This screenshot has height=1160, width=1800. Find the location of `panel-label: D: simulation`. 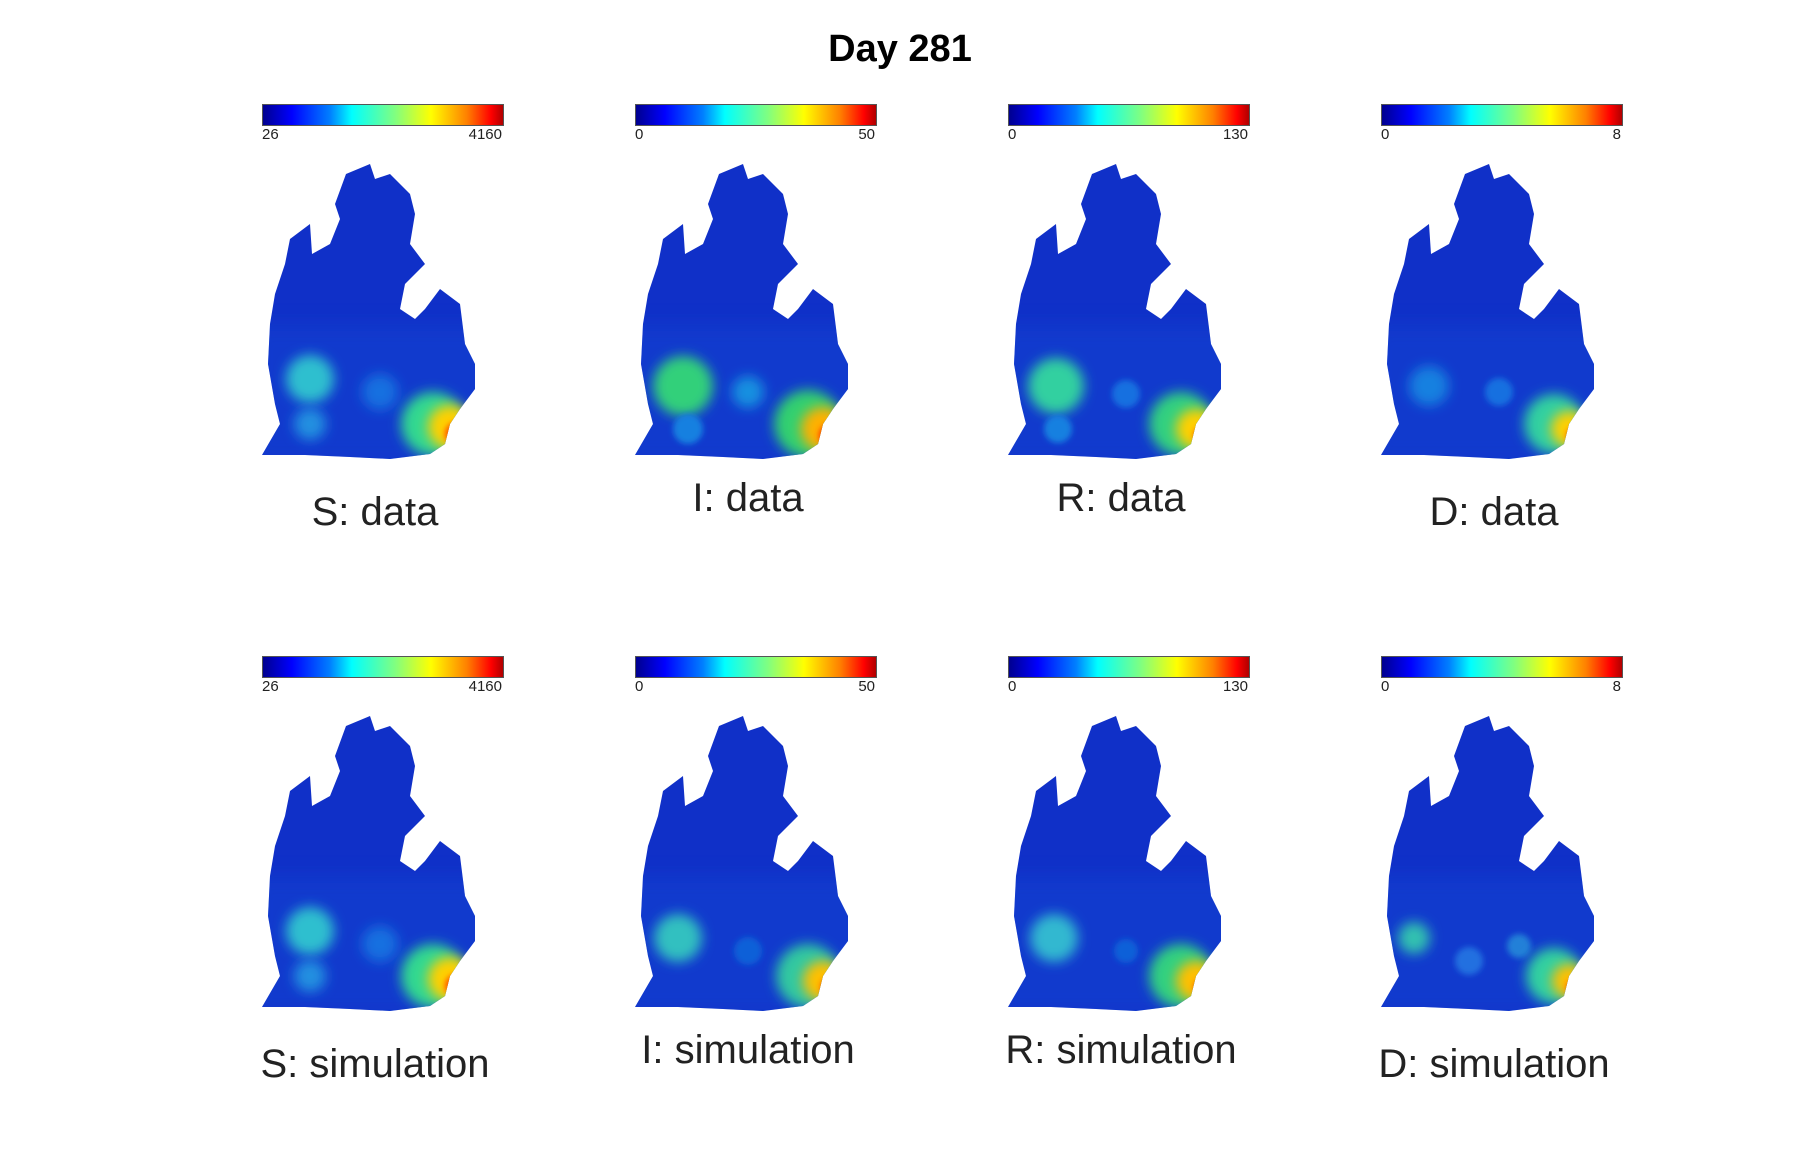

panel-label: D: simulation is located at coordinates (1494, 1064).